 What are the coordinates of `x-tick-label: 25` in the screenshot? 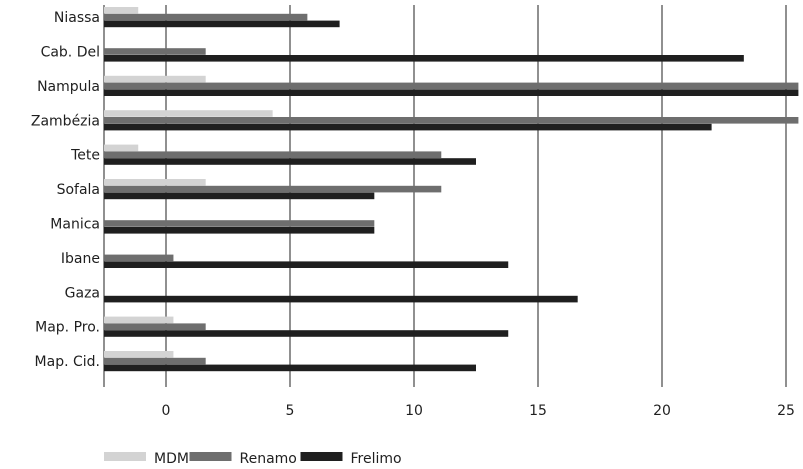 It's located at (786, 411).